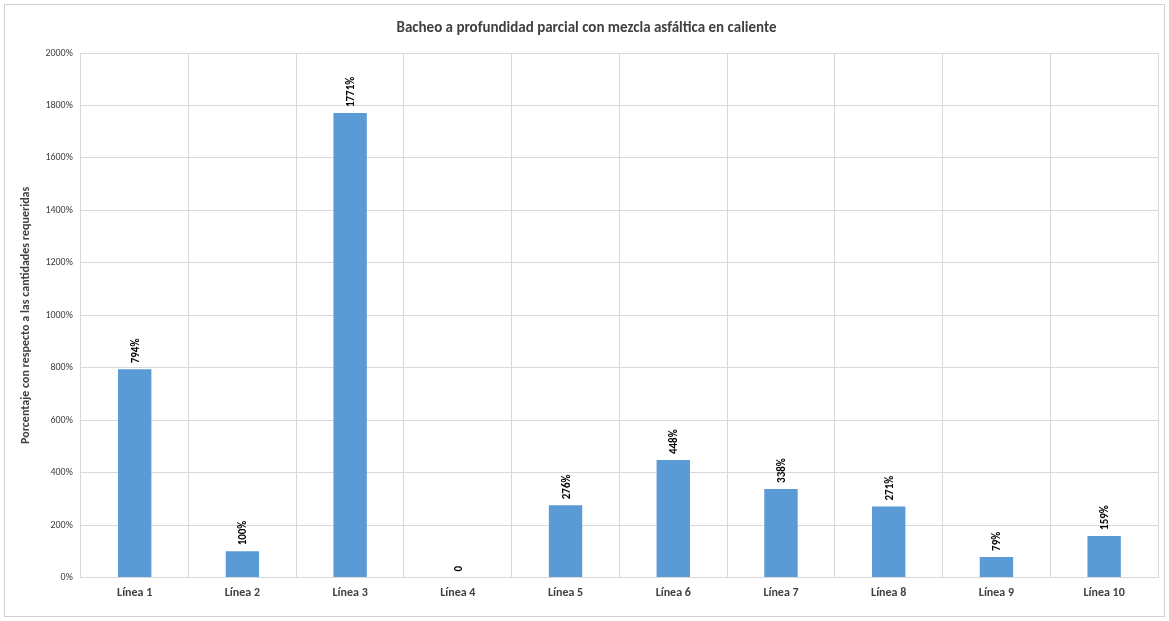 The image size is (1169, 621). What do you see at coordinates (59, 104) in the screenshot?
I see `y-tick-label: 1800%` at bounding box center [59, 104].